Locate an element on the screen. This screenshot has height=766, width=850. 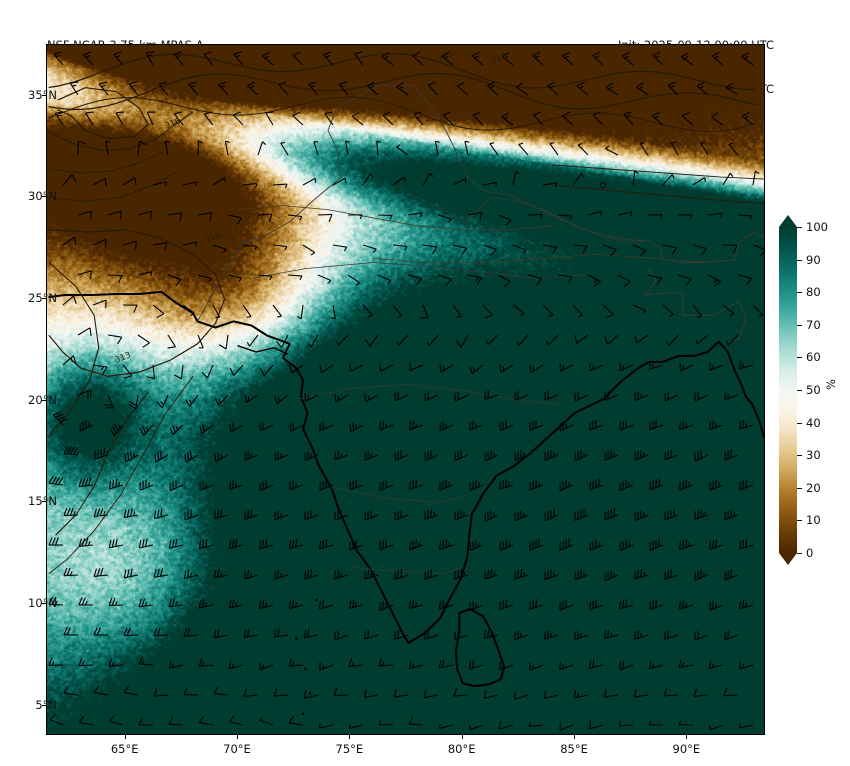
border-india-pakistan is located at coordinates (321, 203).